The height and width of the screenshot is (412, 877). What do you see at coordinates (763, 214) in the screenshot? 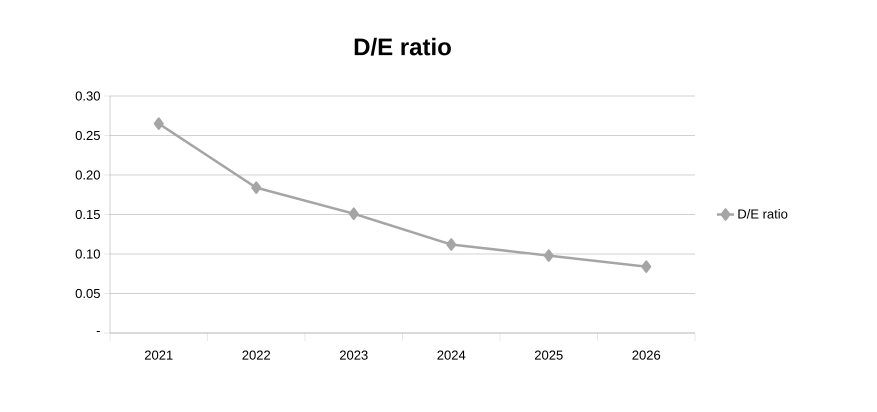
I see `legend-label: D/E ratio` at bounding box center [763, 214].